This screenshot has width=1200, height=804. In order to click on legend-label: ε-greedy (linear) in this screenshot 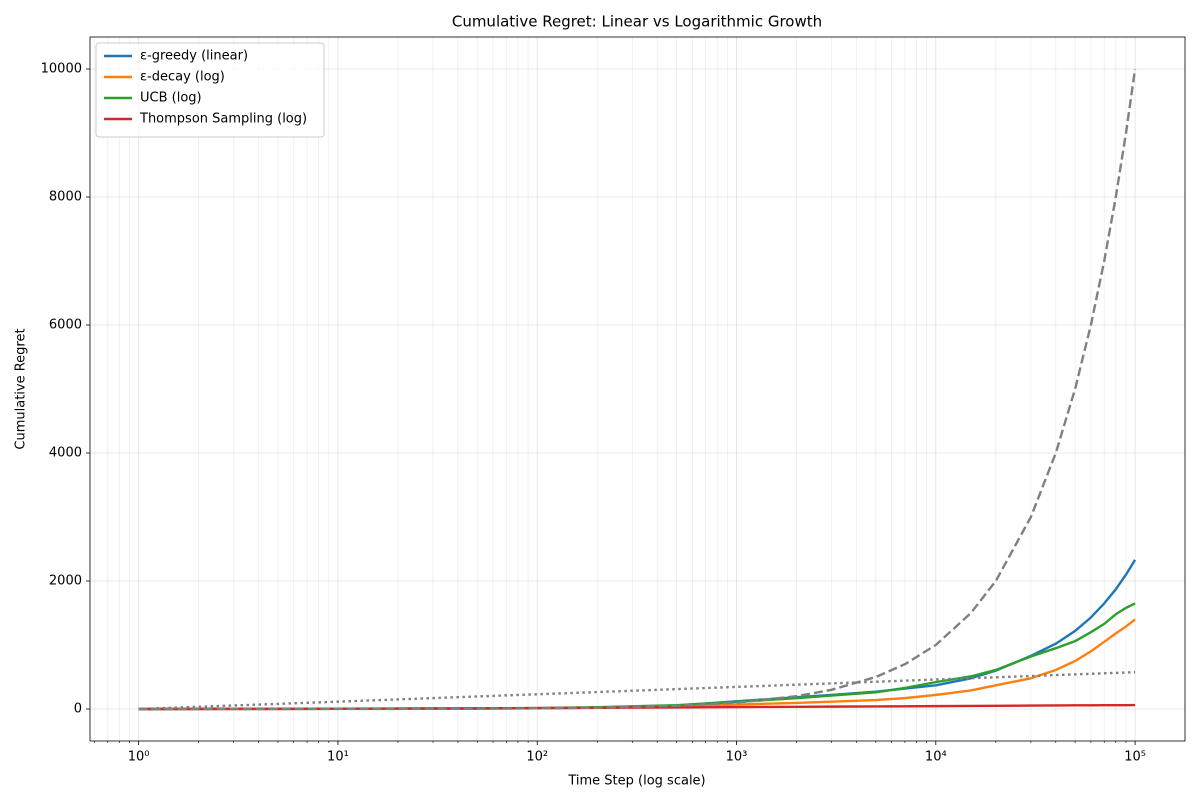, I will do `click(194, 56)`.